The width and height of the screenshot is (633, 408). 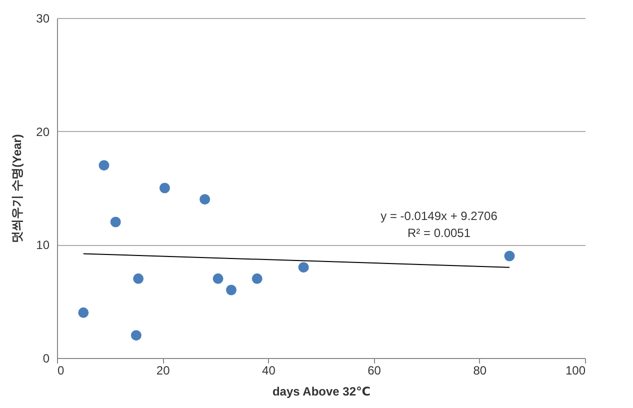 What do you see at coordinates (61, 371) in the screenshot?
I see `x-tick-label: 0` at bounding box center [61, 371].